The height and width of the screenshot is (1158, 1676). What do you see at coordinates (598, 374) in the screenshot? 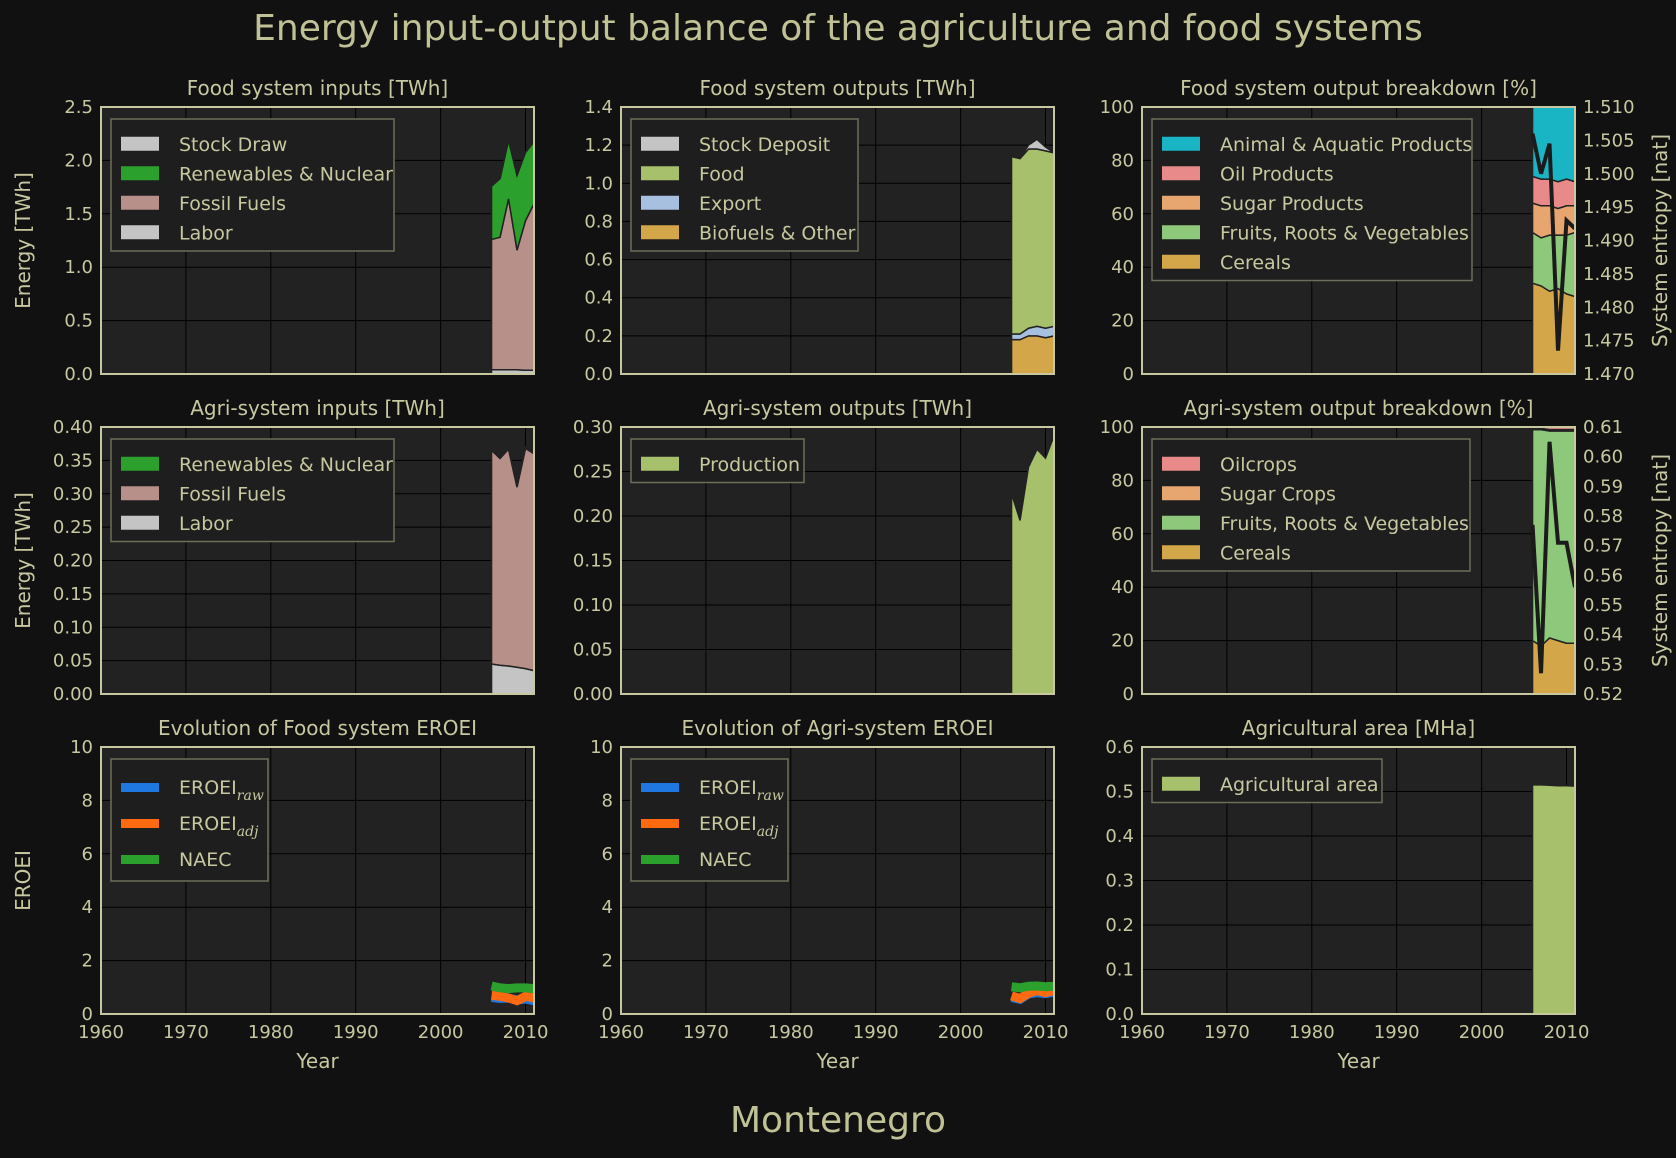
I see `y-tick-label: 0.0` at bounding box center [598, 374].